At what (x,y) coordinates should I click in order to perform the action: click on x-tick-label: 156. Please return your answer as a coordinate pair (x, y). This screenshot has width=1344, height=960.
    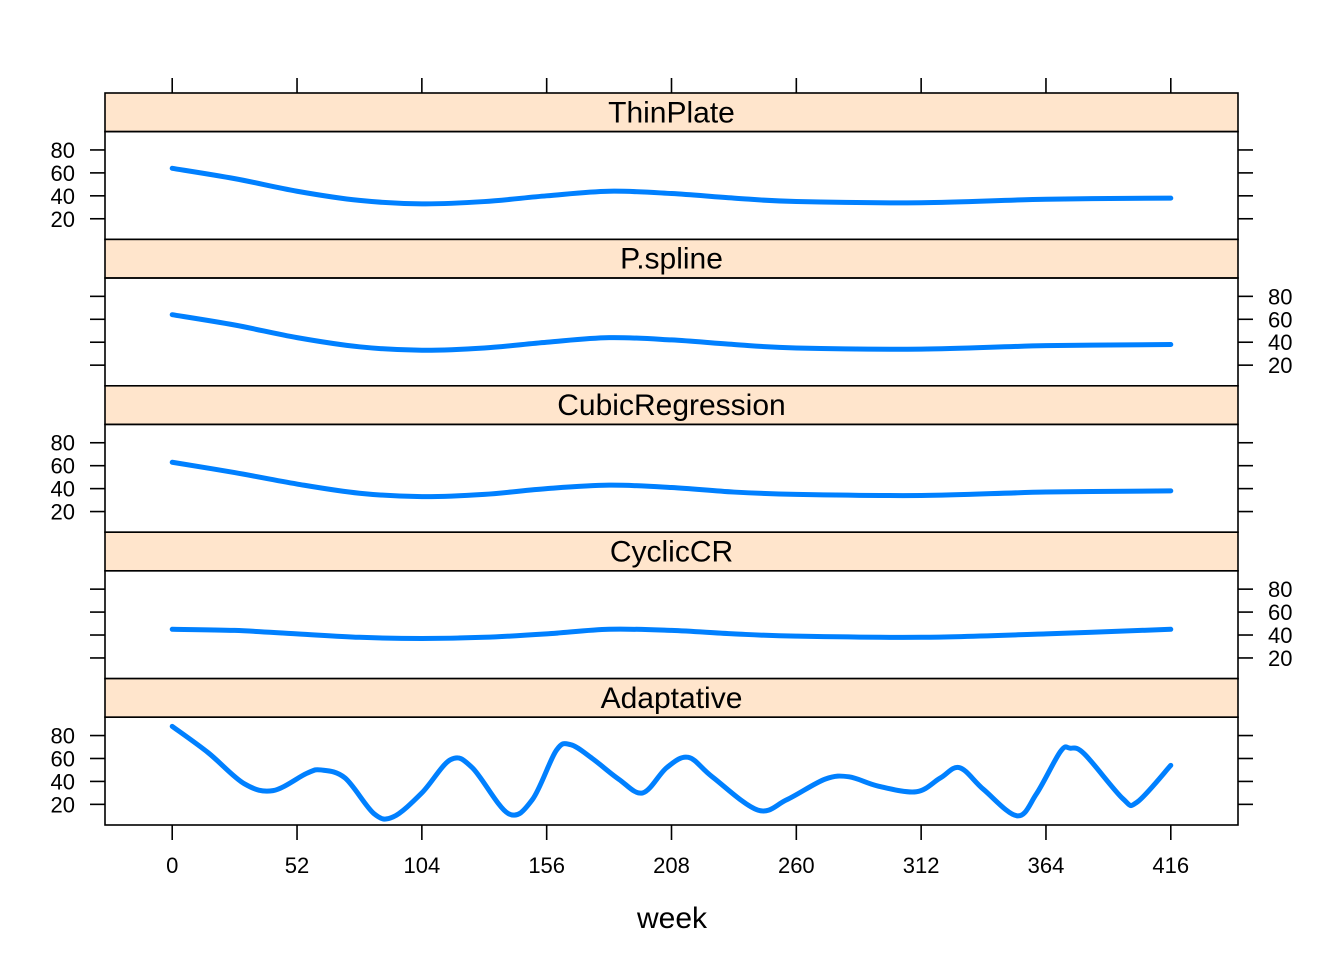
    Looking at the image, I should click on (546, 865).